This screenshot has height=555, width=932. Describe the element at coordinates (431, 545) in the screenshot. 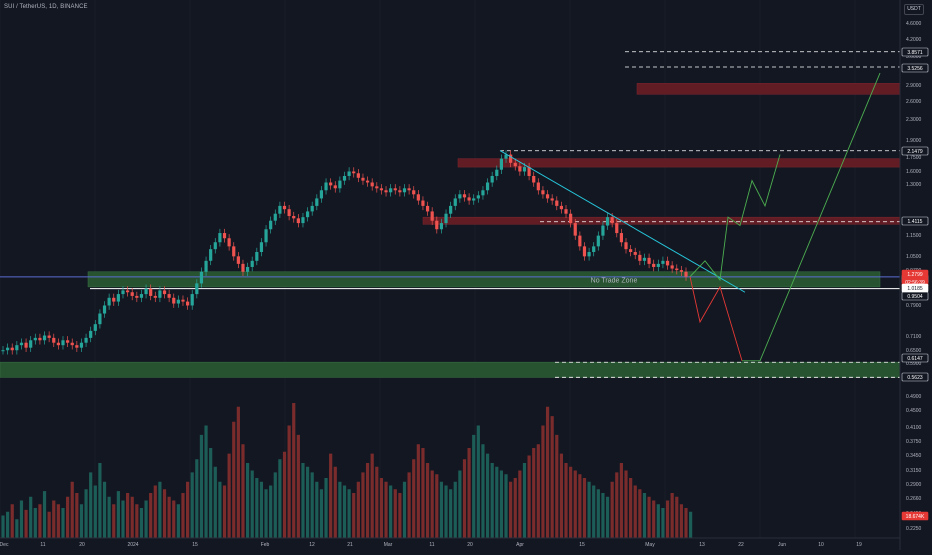

I see `time-tick-label: 11` at that location.